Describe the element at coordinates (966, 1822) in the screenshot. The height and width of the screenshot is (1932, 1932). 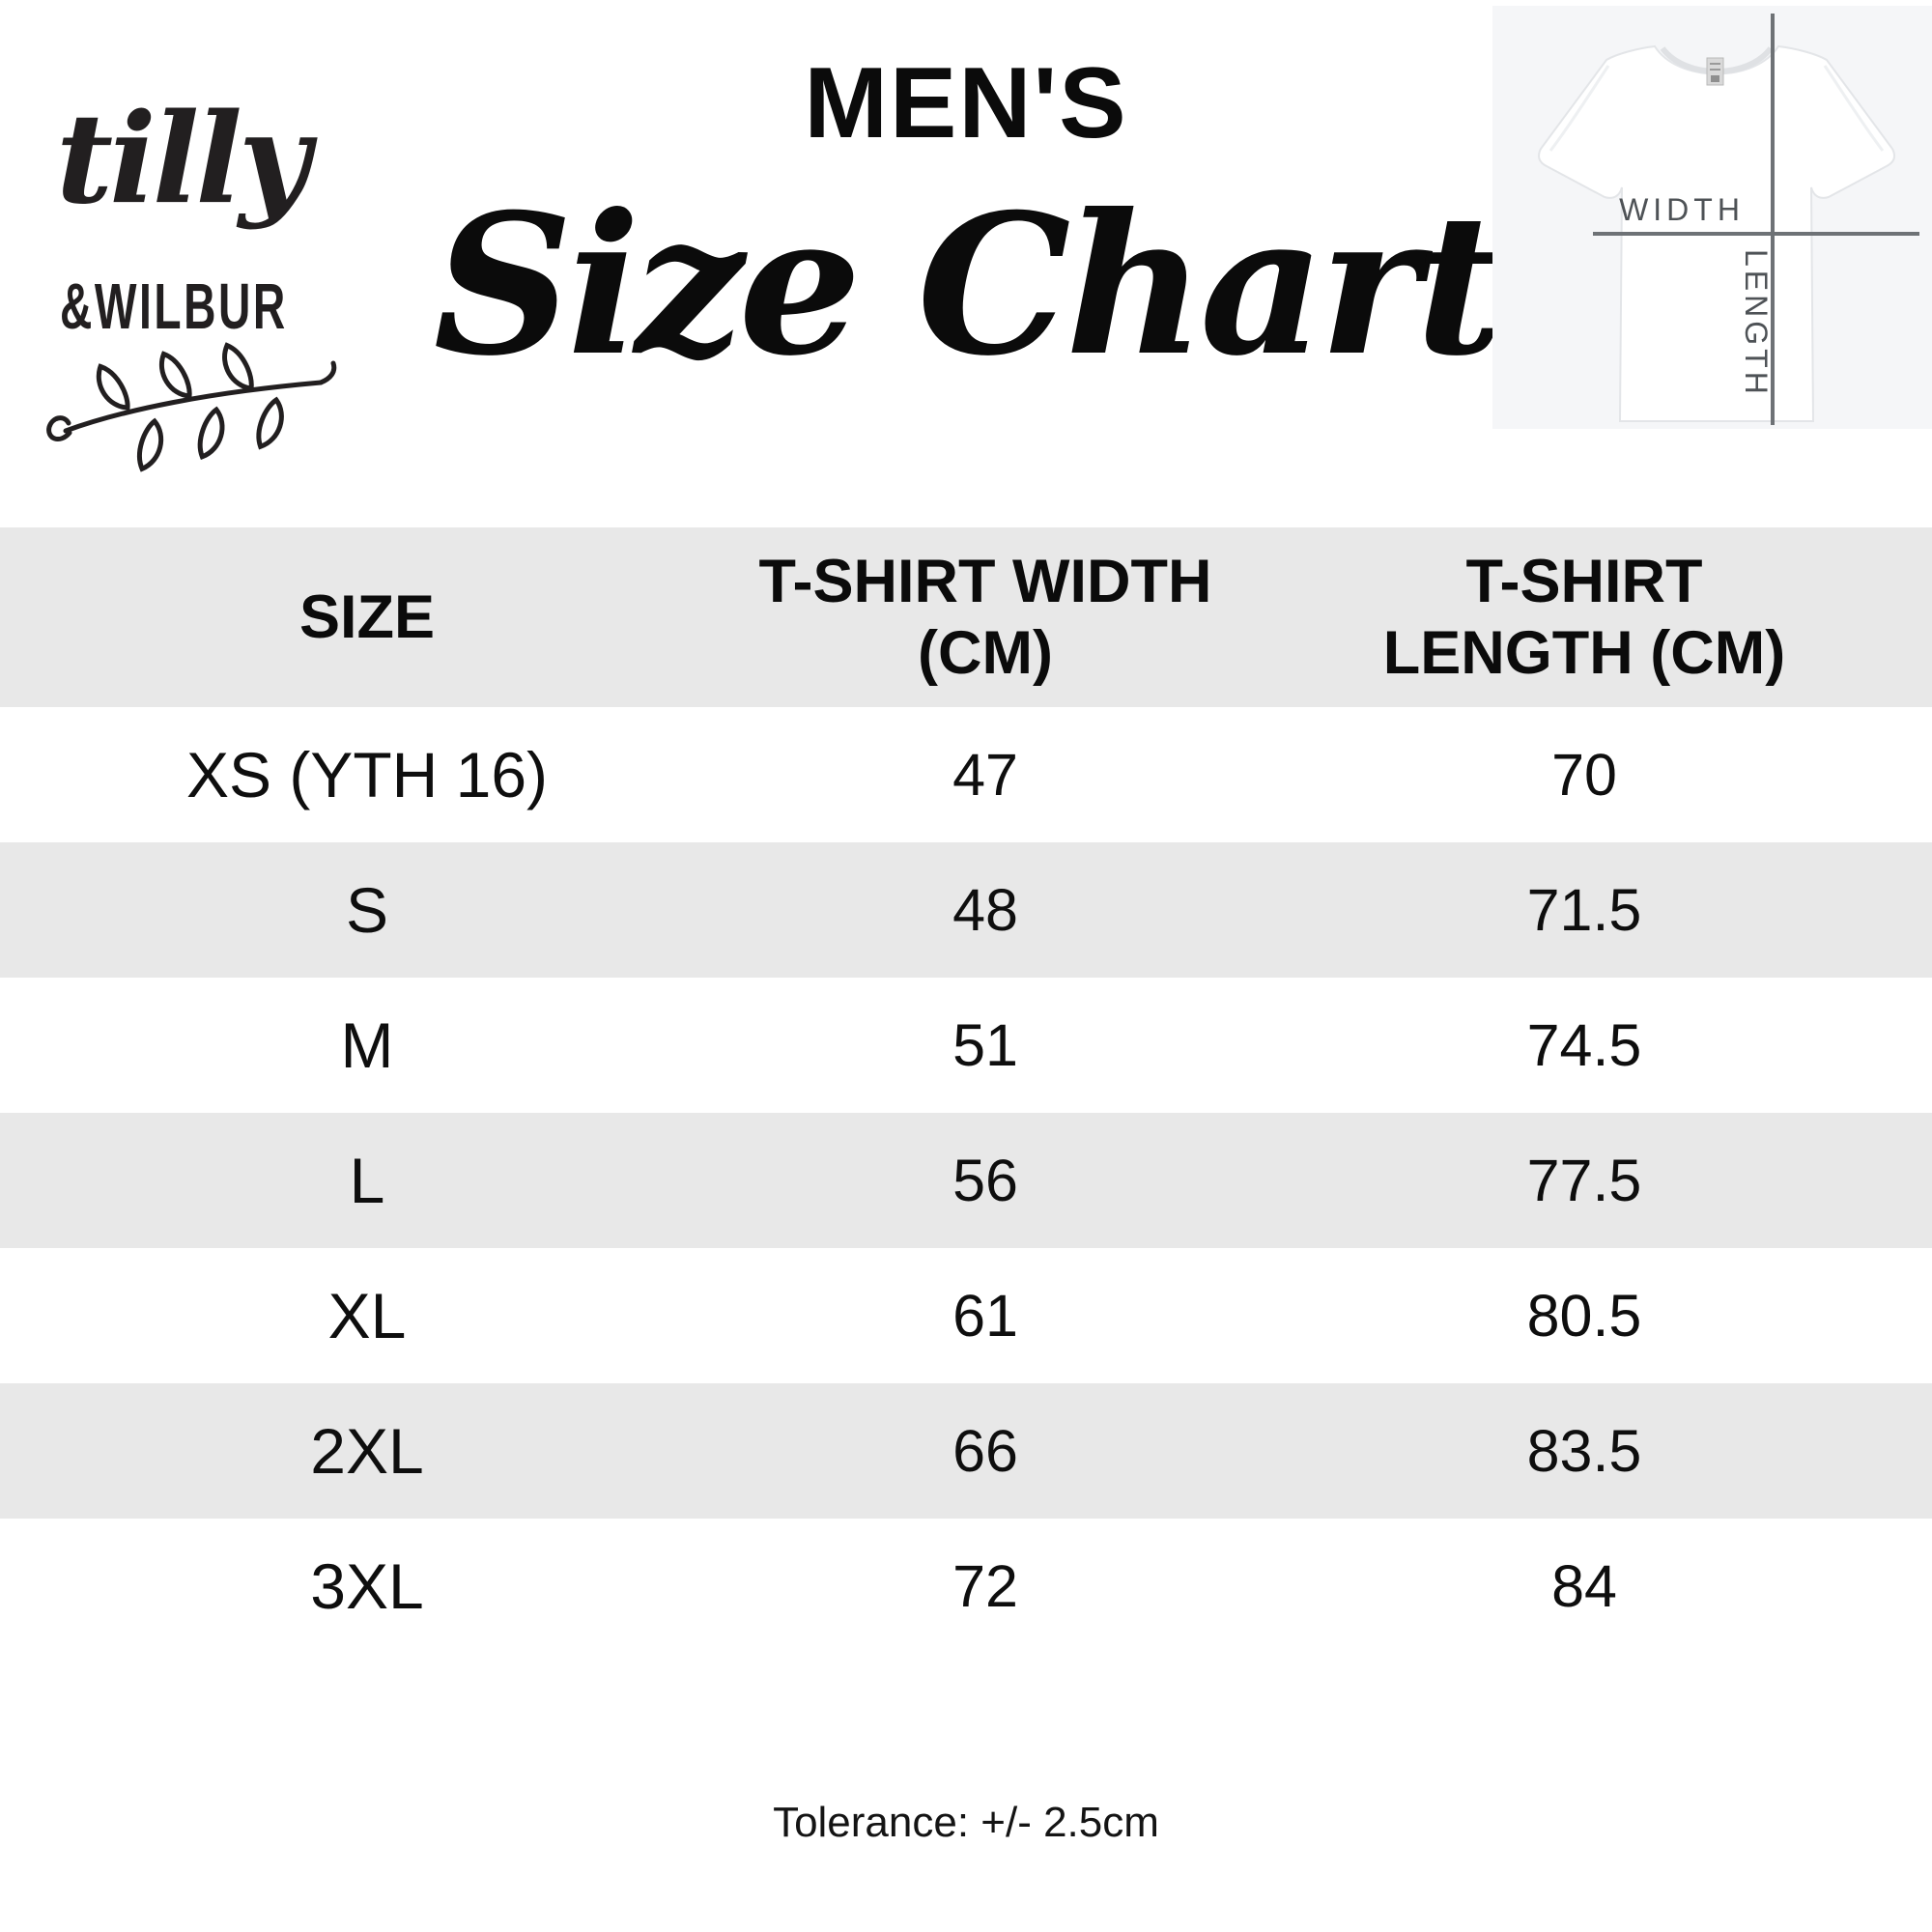
I see `tolerance-note: Tolerance: +/- 2.5cm` at that location.